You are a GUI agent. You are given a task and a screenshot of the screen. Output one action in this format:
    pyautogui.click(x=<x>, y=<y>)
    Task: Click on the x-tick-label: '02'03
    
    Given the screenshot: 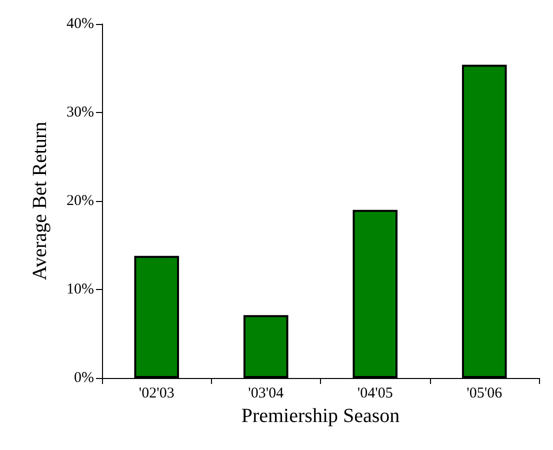 What is the action you would take?
    pyautogui.click(x=156, y=394)
    